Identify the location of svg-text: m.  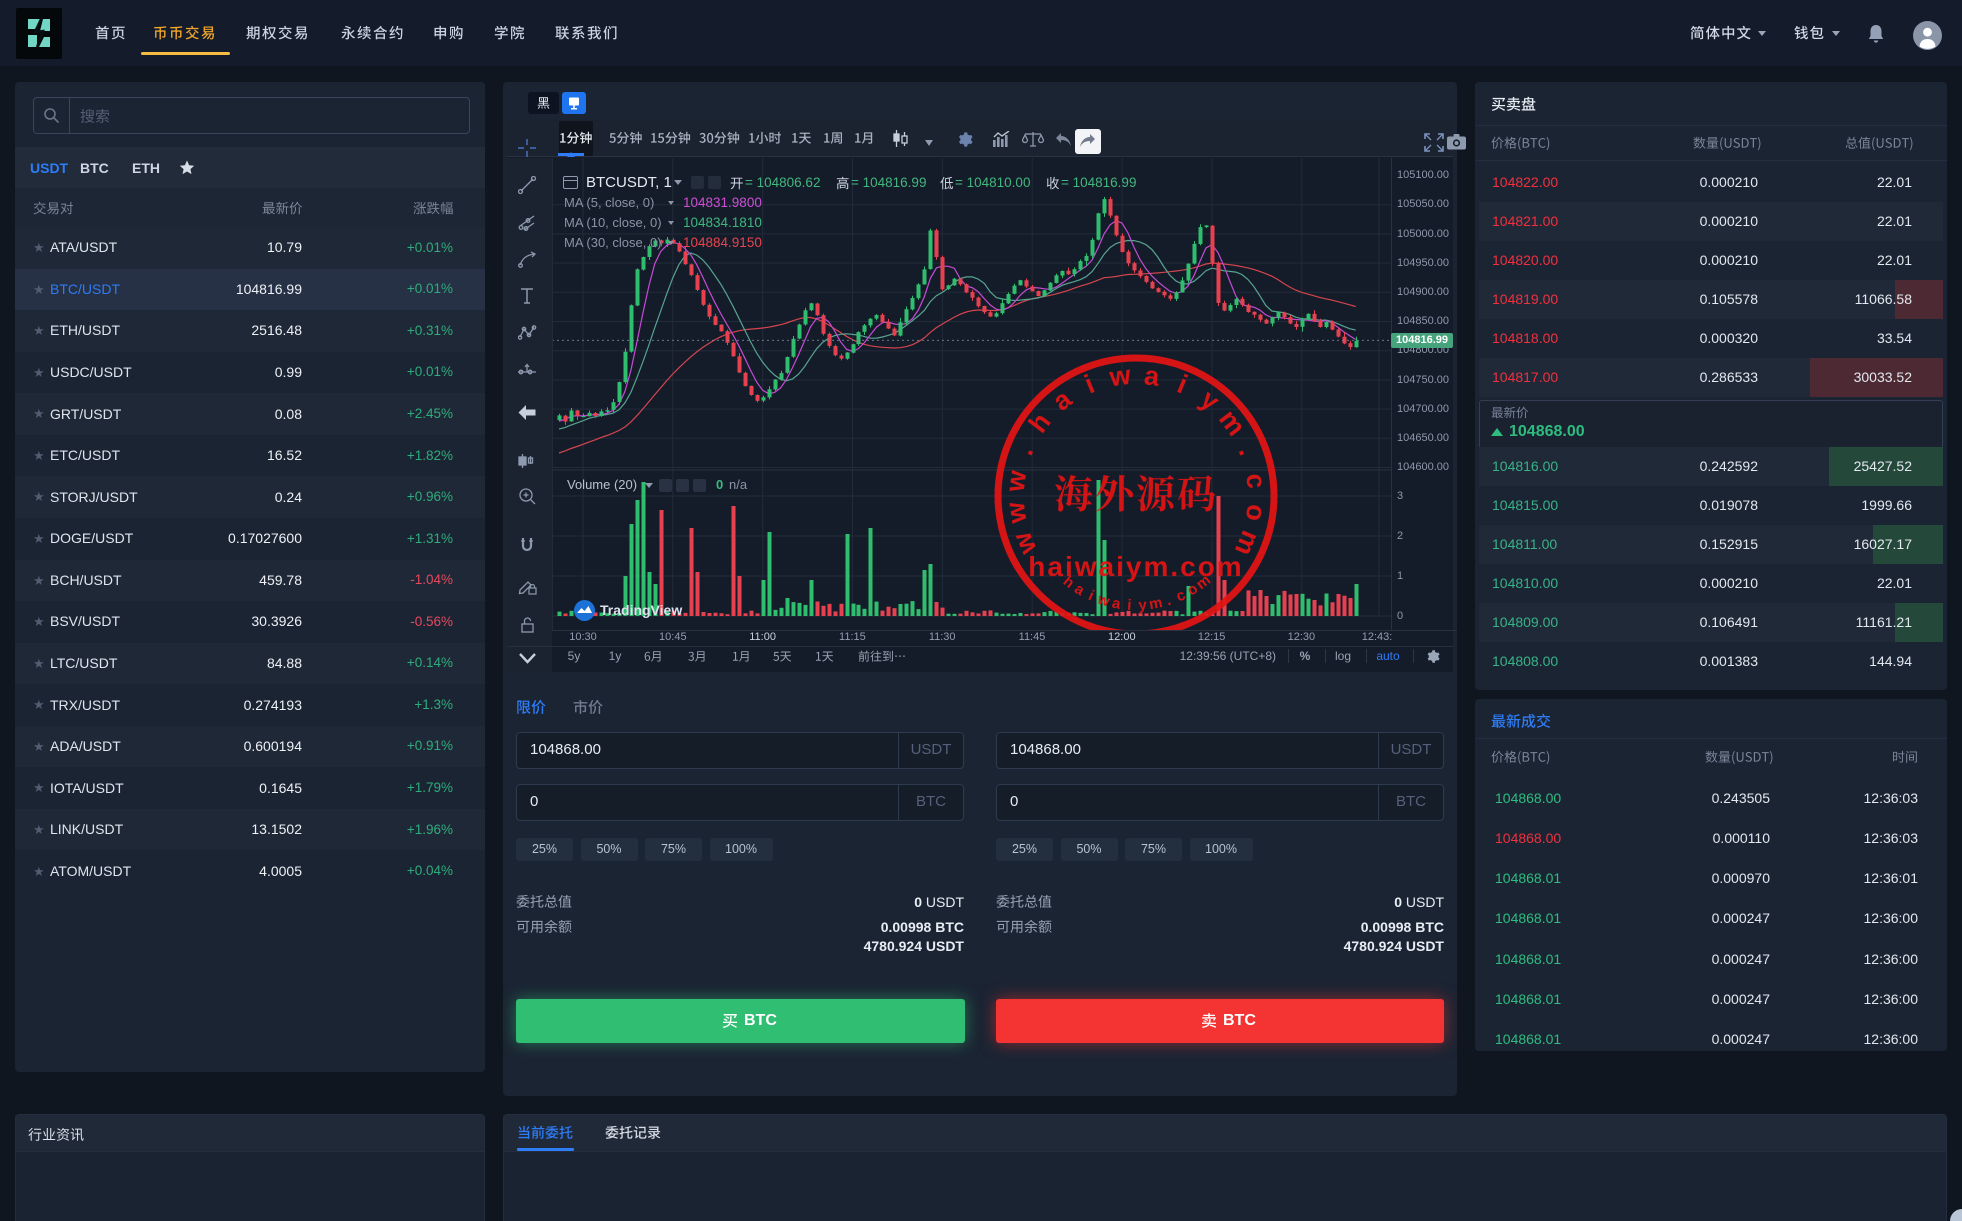
(1156, 603).